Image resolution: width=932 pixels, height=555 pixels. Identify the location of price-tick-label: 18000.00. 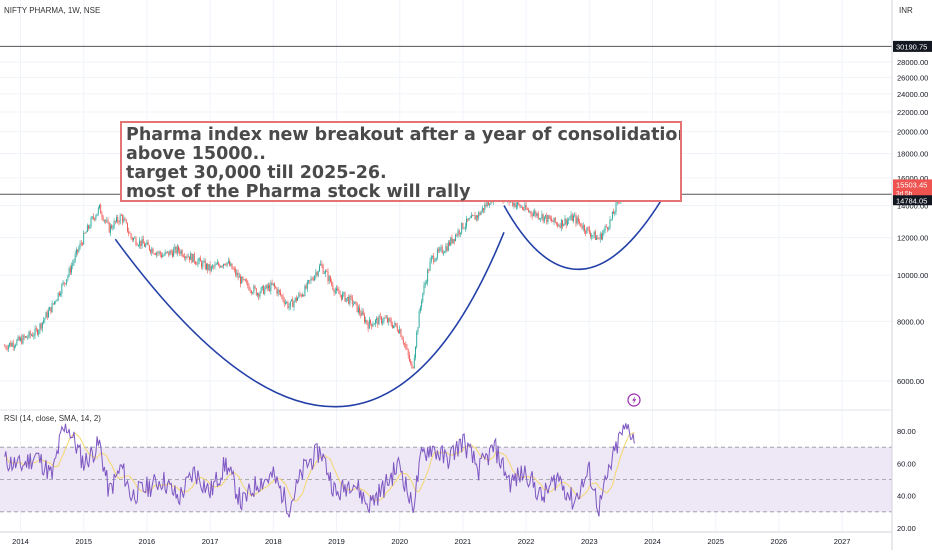
(912, 153).